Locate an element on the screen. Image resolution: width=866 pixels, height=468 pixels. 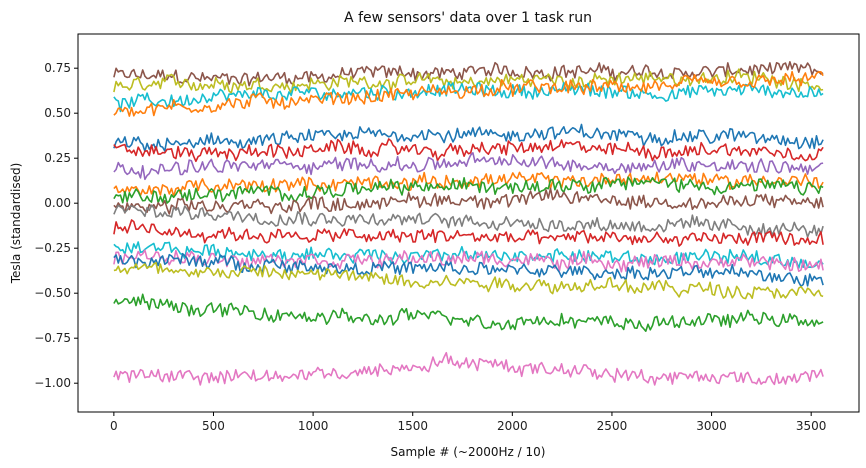
chart-title: A few sensors' data over 1 task run is located at coordinates (468, 18).